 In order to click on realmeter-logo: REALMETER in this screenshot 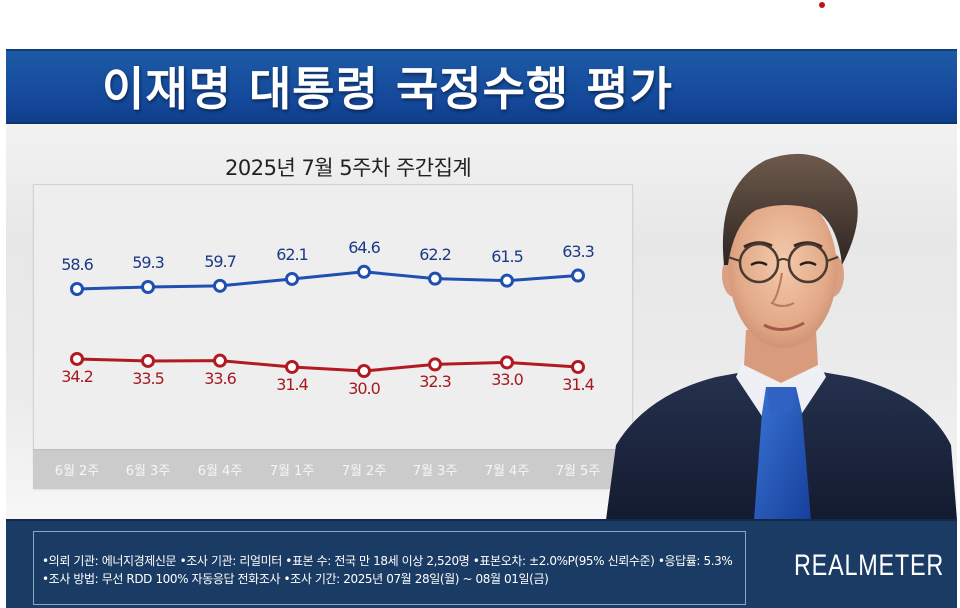, I will do `click(869, 565)`.